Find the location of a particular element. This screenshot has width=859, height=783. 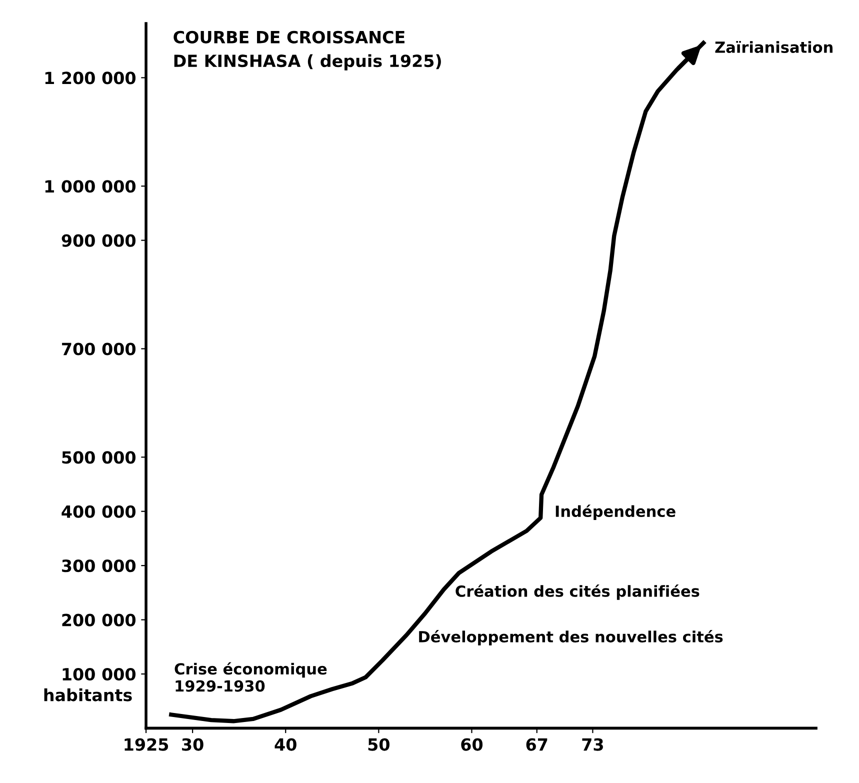

y-tick-label: 1 200 000 is located at coordinates (90, 78).